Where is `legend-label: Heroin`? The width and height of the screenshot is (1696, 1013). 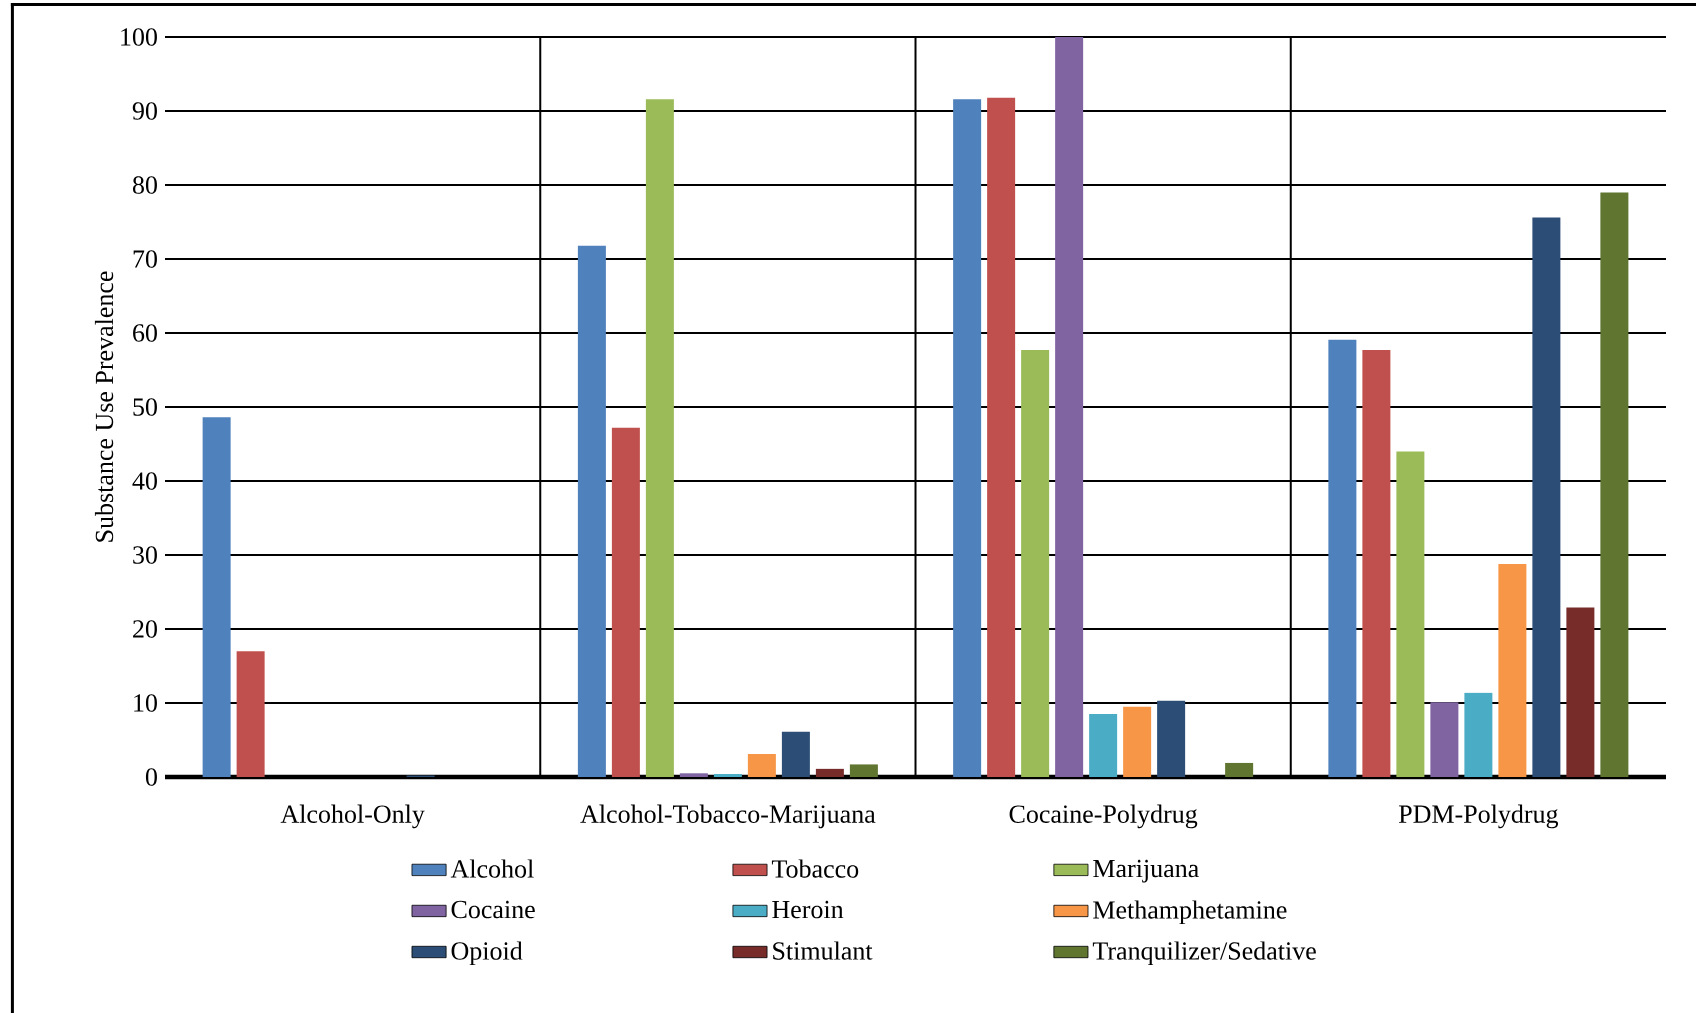
legend-label: Heroin is located at coordinates (808, 909).